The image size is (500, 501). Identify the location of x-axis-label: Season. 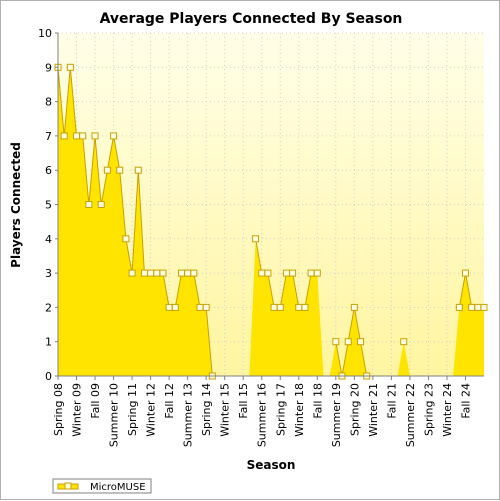
(271, 465).